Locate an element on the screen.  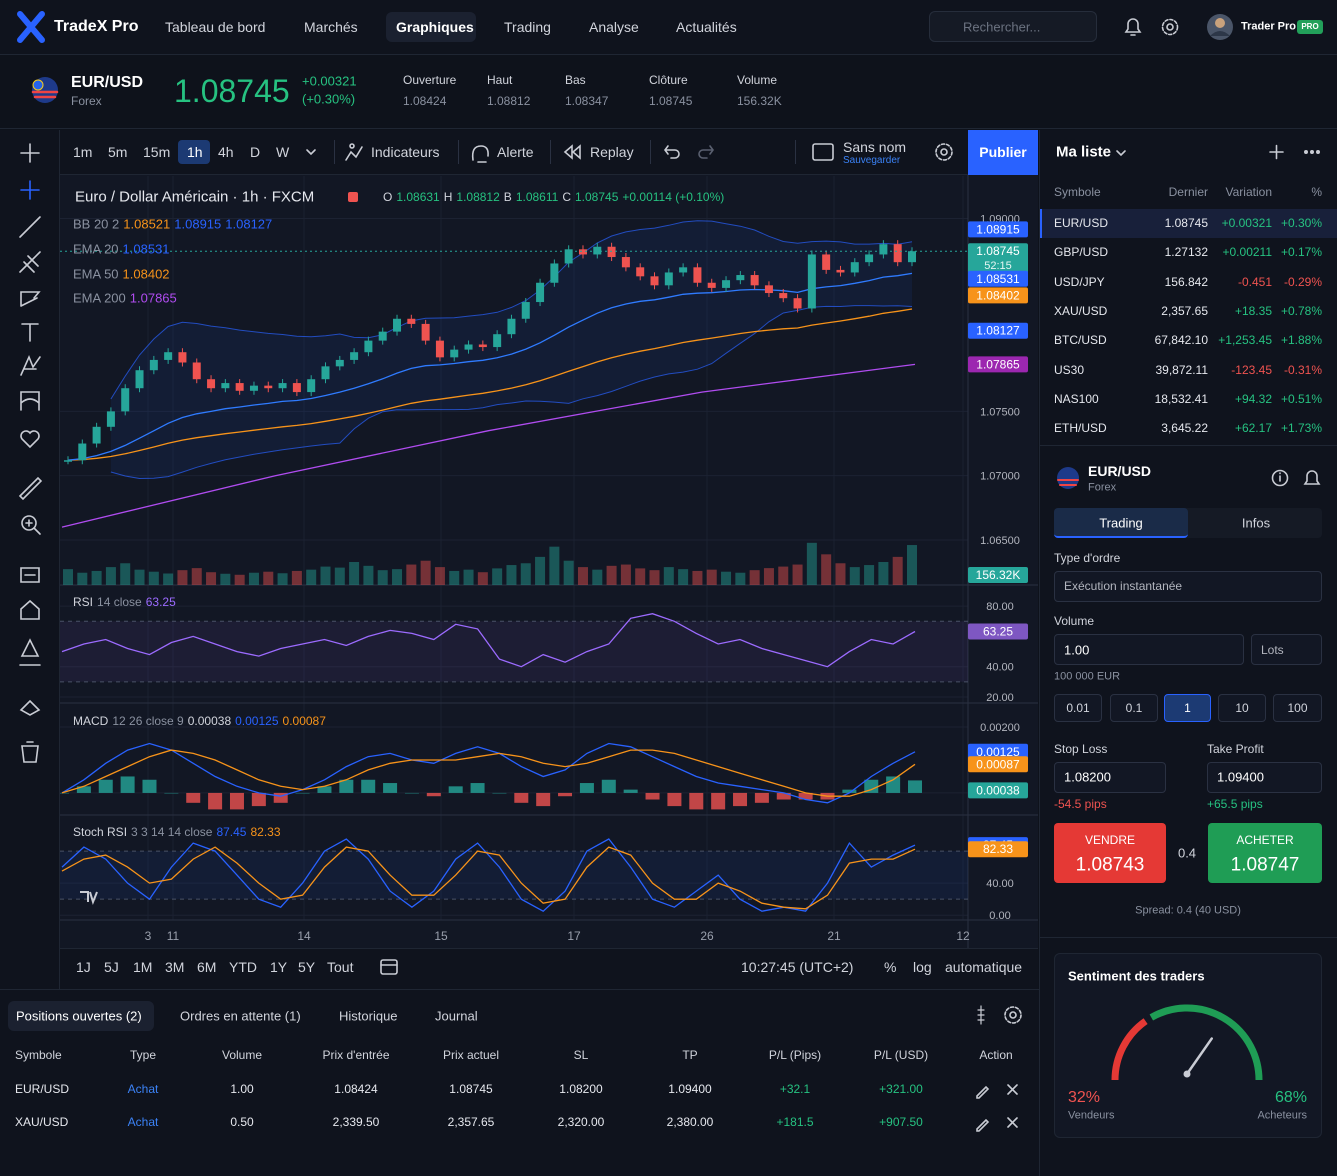
buy-btn is located at coordinates (1265, 853).